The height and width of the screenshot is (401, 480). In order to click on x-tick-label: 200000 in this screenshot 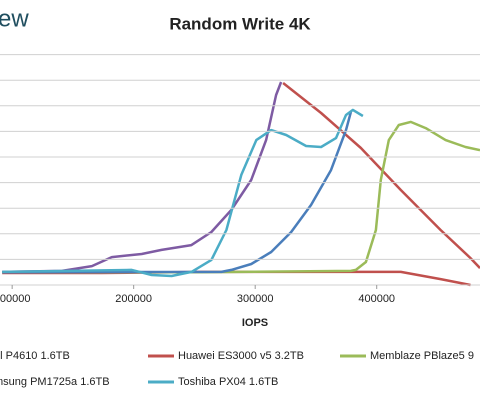, I will do `click(133, 299)`.